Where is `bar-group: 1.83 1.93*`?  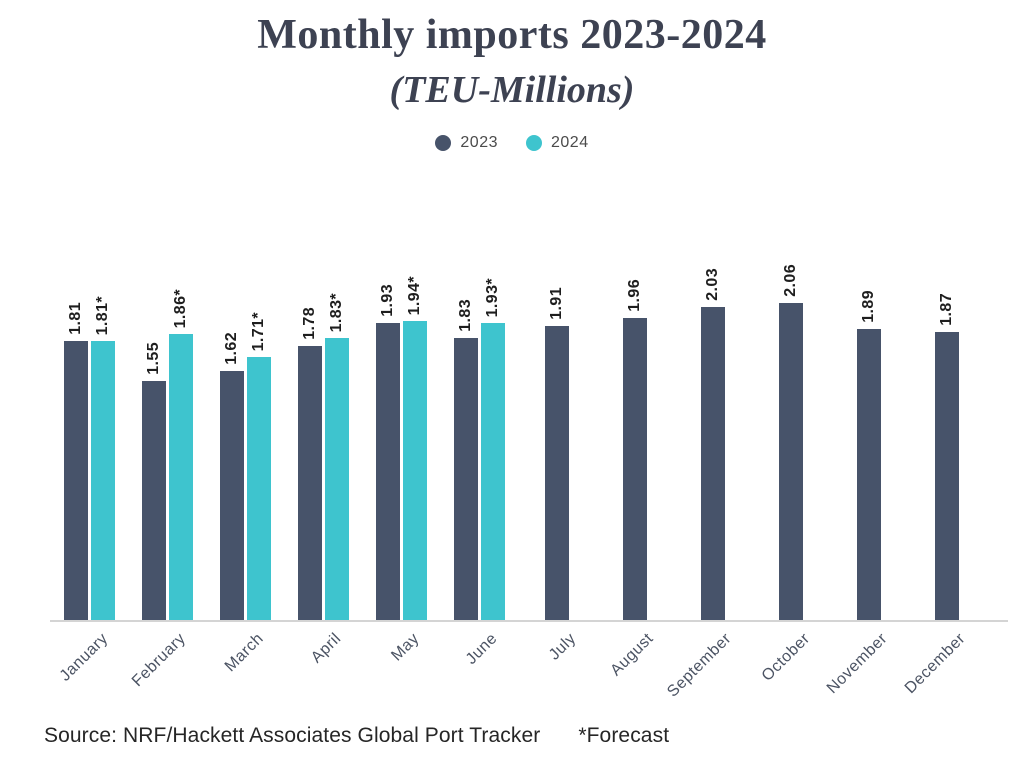 bar-group: 1.83 1.93* is located at coordinates (479, 449).